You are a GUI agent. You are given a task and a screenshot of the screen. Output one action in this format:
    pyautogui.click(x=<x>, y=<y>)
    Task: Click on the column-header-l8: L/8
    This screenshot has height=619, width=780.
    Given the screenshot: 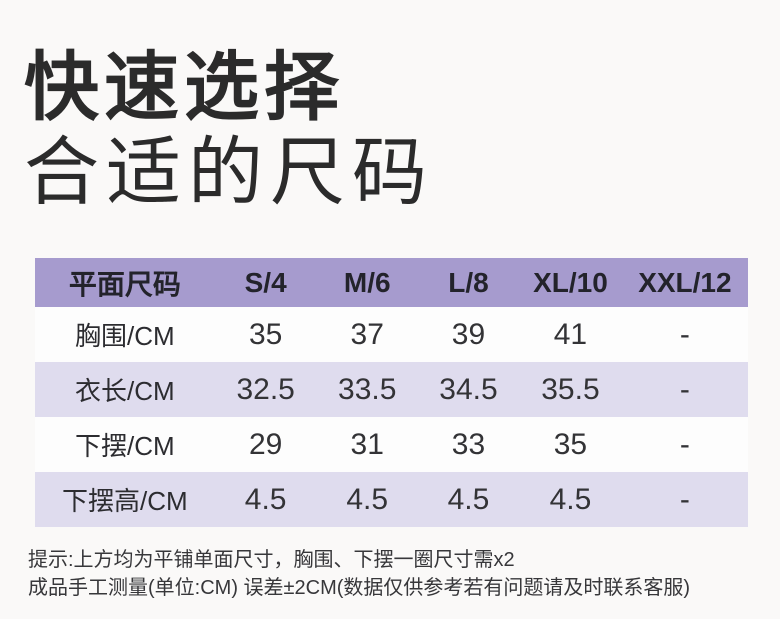 What is the action you would take?
    pyautogui.click(x=468, y=282)
    